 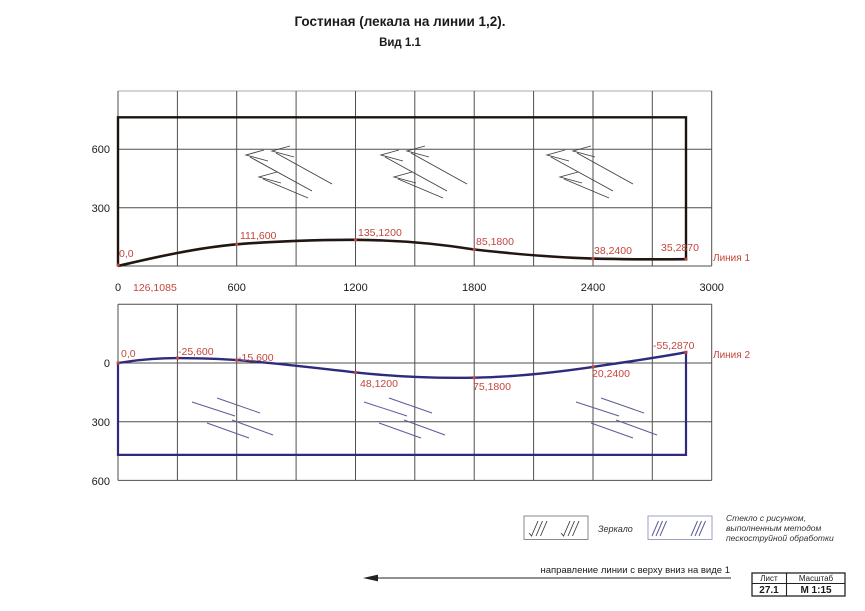 I want to click on view2-ytick-600: 600, so click(x=101, y=482).